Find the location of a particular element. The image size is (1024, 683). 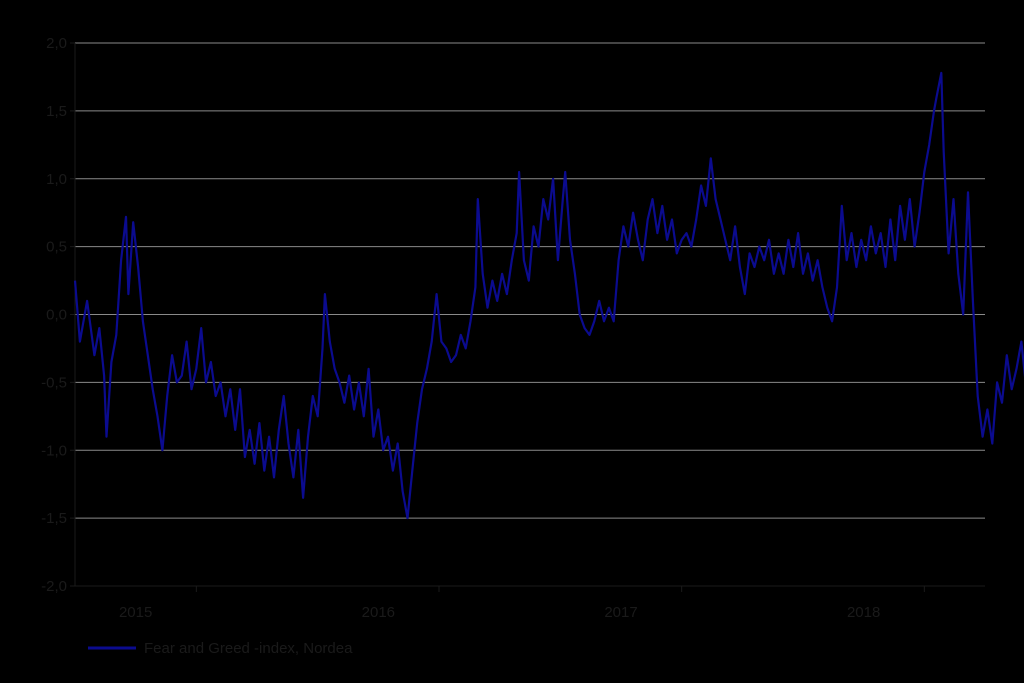

x-tick-label: 2018 is located at coordinates (863, 612).